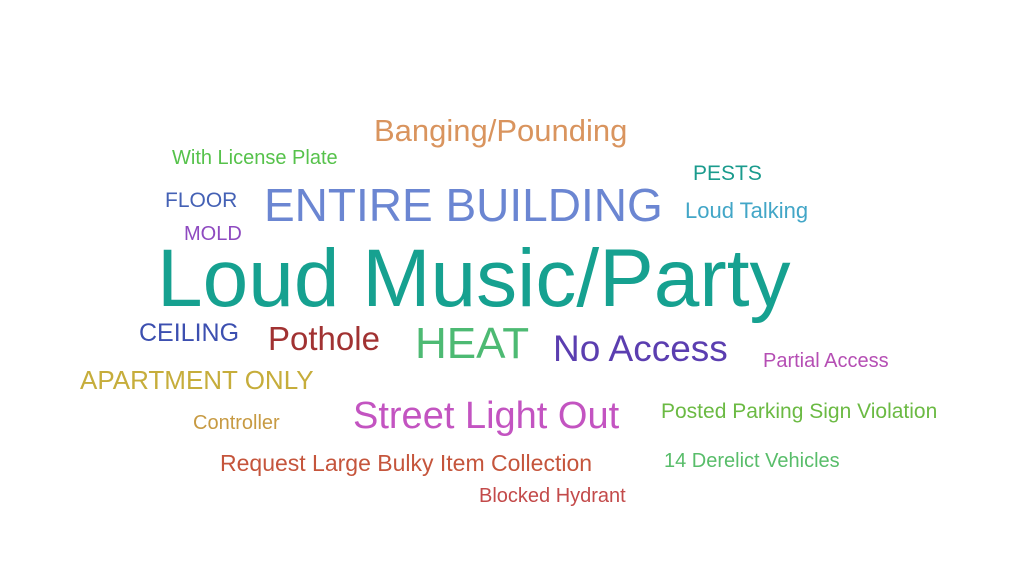  What do you see at coordinates (727, 173) in the screenshot?
I see `word-pests: PESTS` at bounding box center [727, 173].